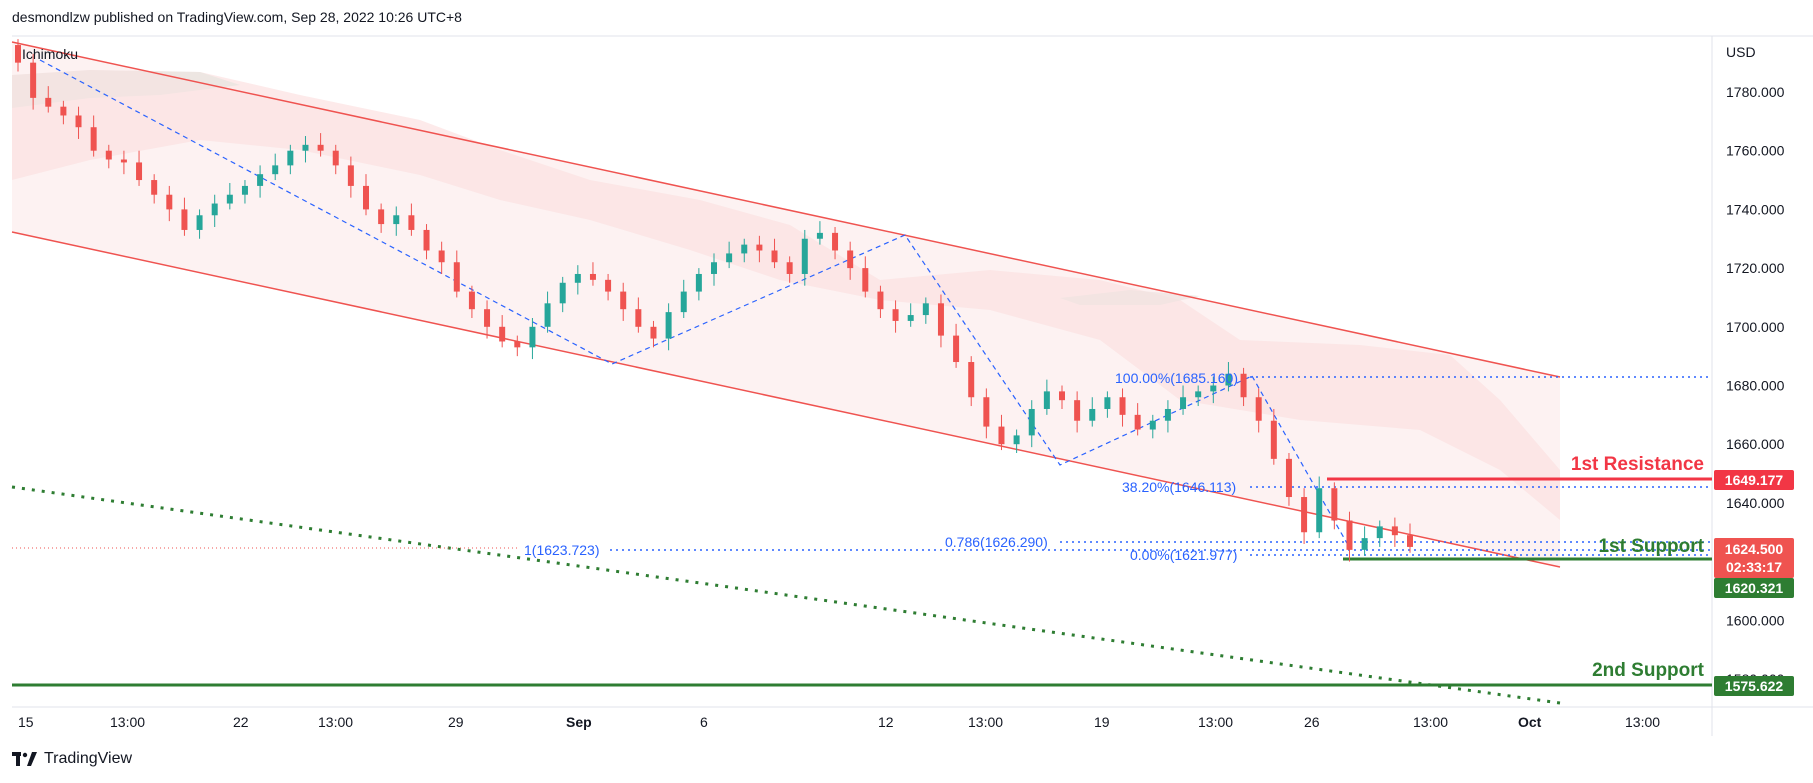 This screenshot has width=1813, height=783. Describe the element at coordinates (241, 722) in the screenshot. I see `x-tick-label: 22` at that location.